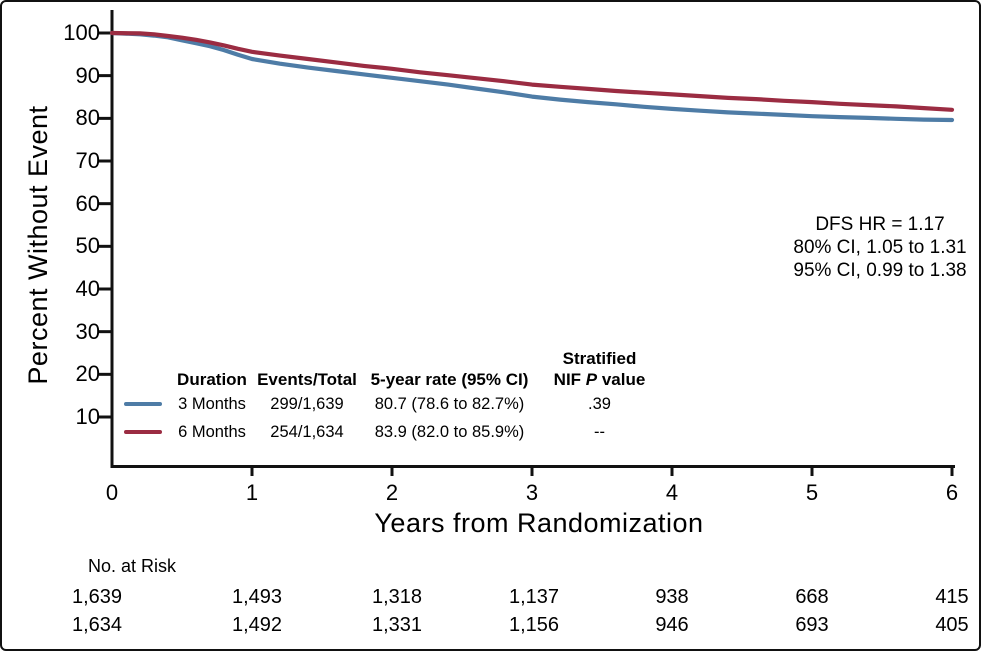  Describe the element at coordinates (87, 416) in the screenshot. I see `y-tick-label: 10` at that location.